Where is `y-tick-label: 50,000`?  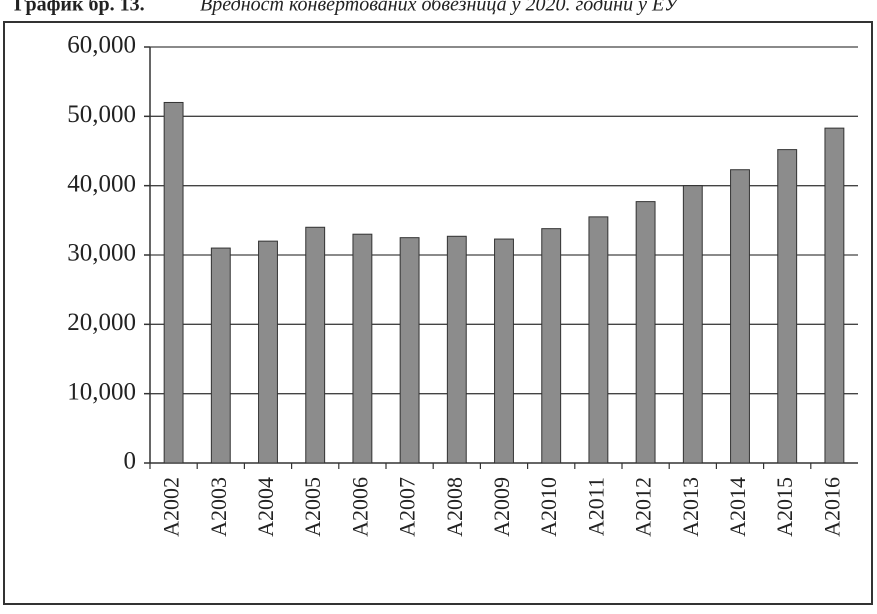 y-tick-label: 50,000 is located at coordinates (101, 114).